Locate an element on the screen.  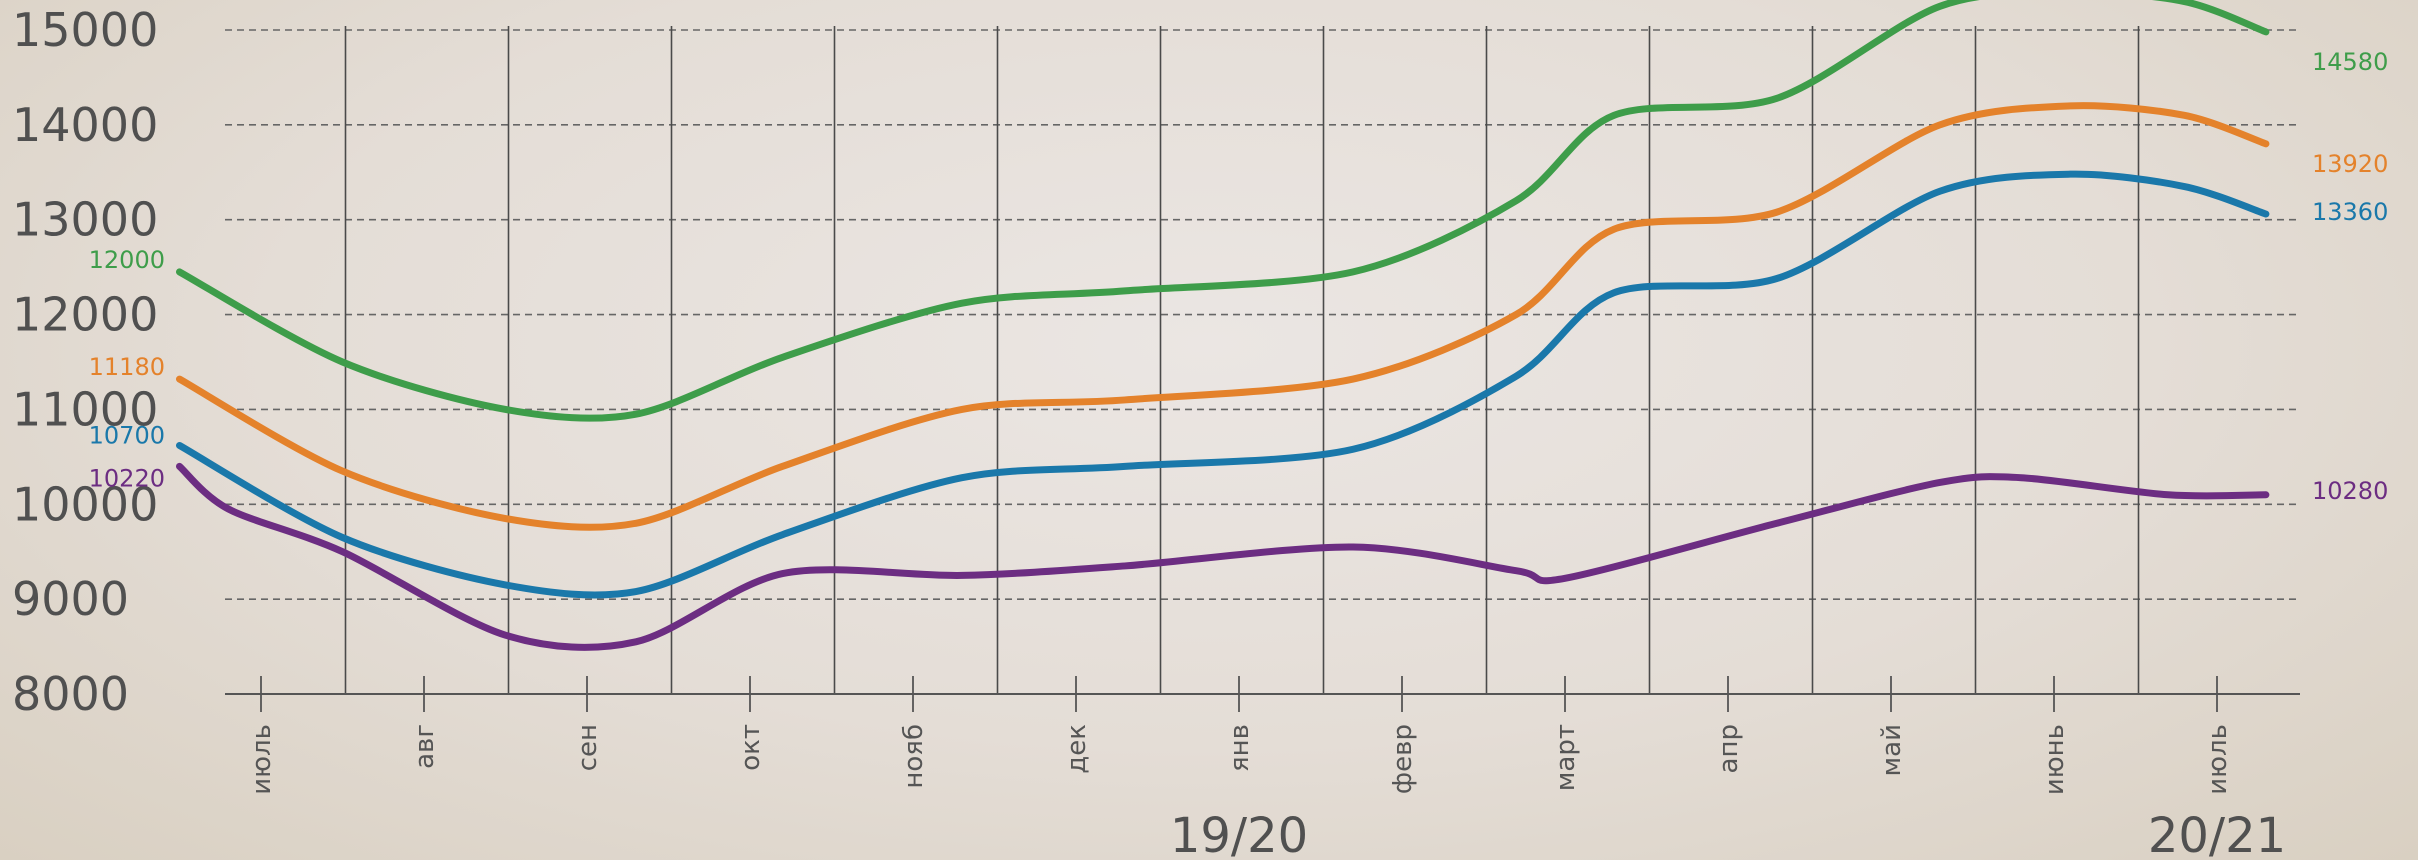
x-tick-label: апр is located at coordinates (1729, 748).